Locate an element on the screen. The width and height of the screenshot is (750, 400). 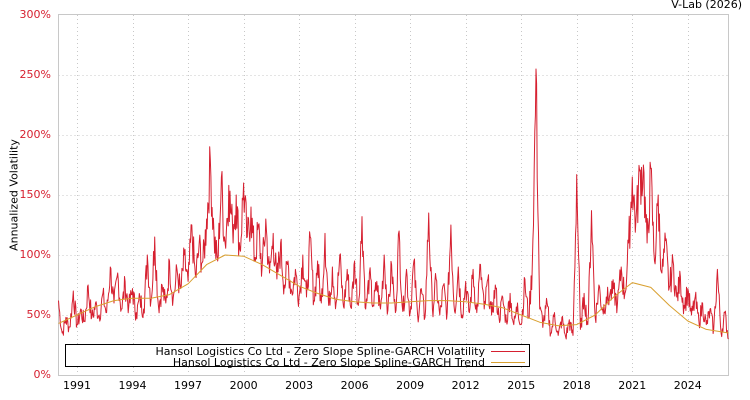
x-tick-label: 2018 is located at coordinates (576, 385).